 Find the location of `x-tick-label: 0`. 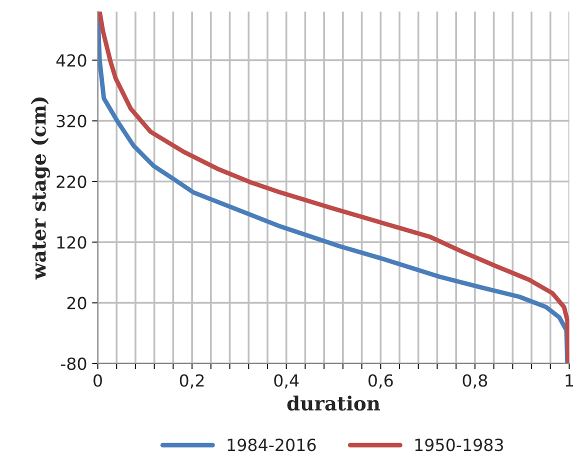

x-tick-label: 0 is located at coordinates (98, 380).